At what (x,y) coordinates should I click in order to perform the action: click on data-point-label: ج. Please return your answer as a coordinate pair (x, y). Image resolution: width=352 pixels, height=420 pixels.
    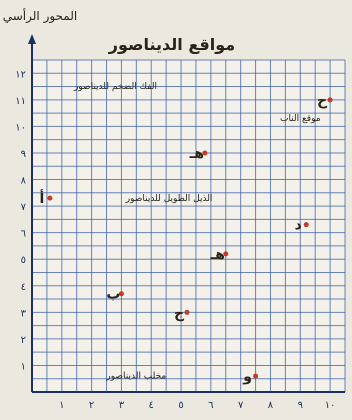
    Looking at the image, I should click on (179, 313).